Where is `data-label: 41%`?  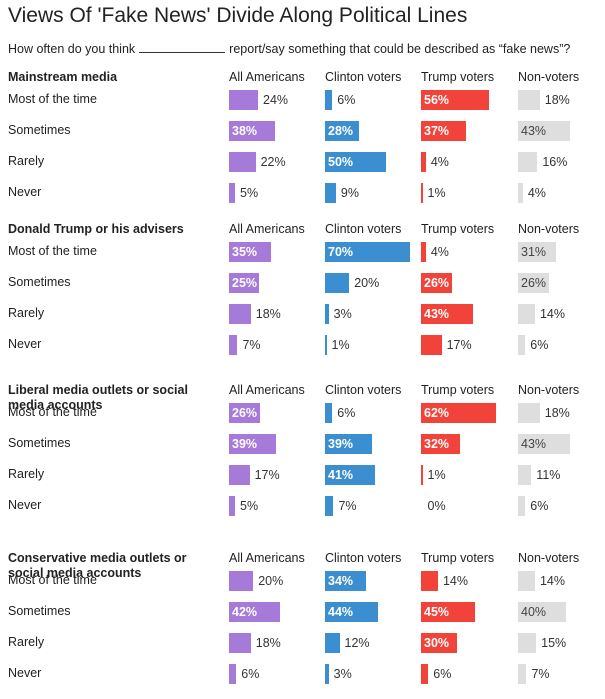 data-label: 41% is located at coordinates (341, 475).